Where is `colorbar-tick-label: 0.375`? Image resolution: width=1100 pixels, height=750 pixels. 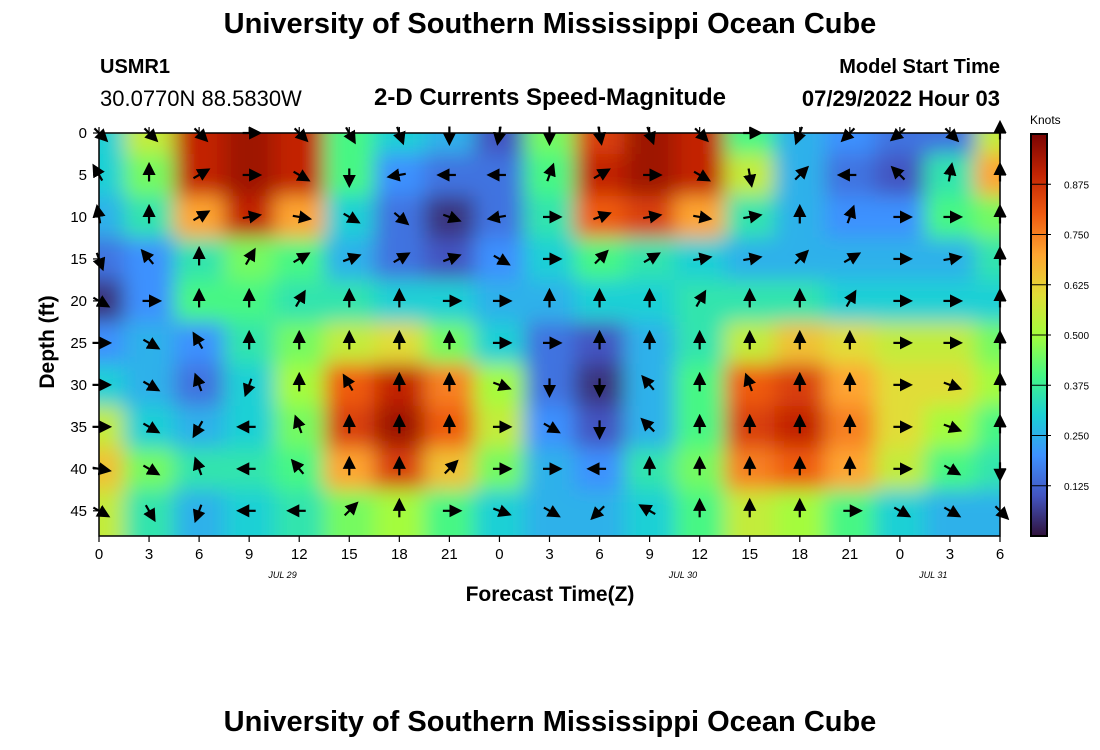
colorbar-tick-label: 0.375 is located at coordinates (1076, 386).